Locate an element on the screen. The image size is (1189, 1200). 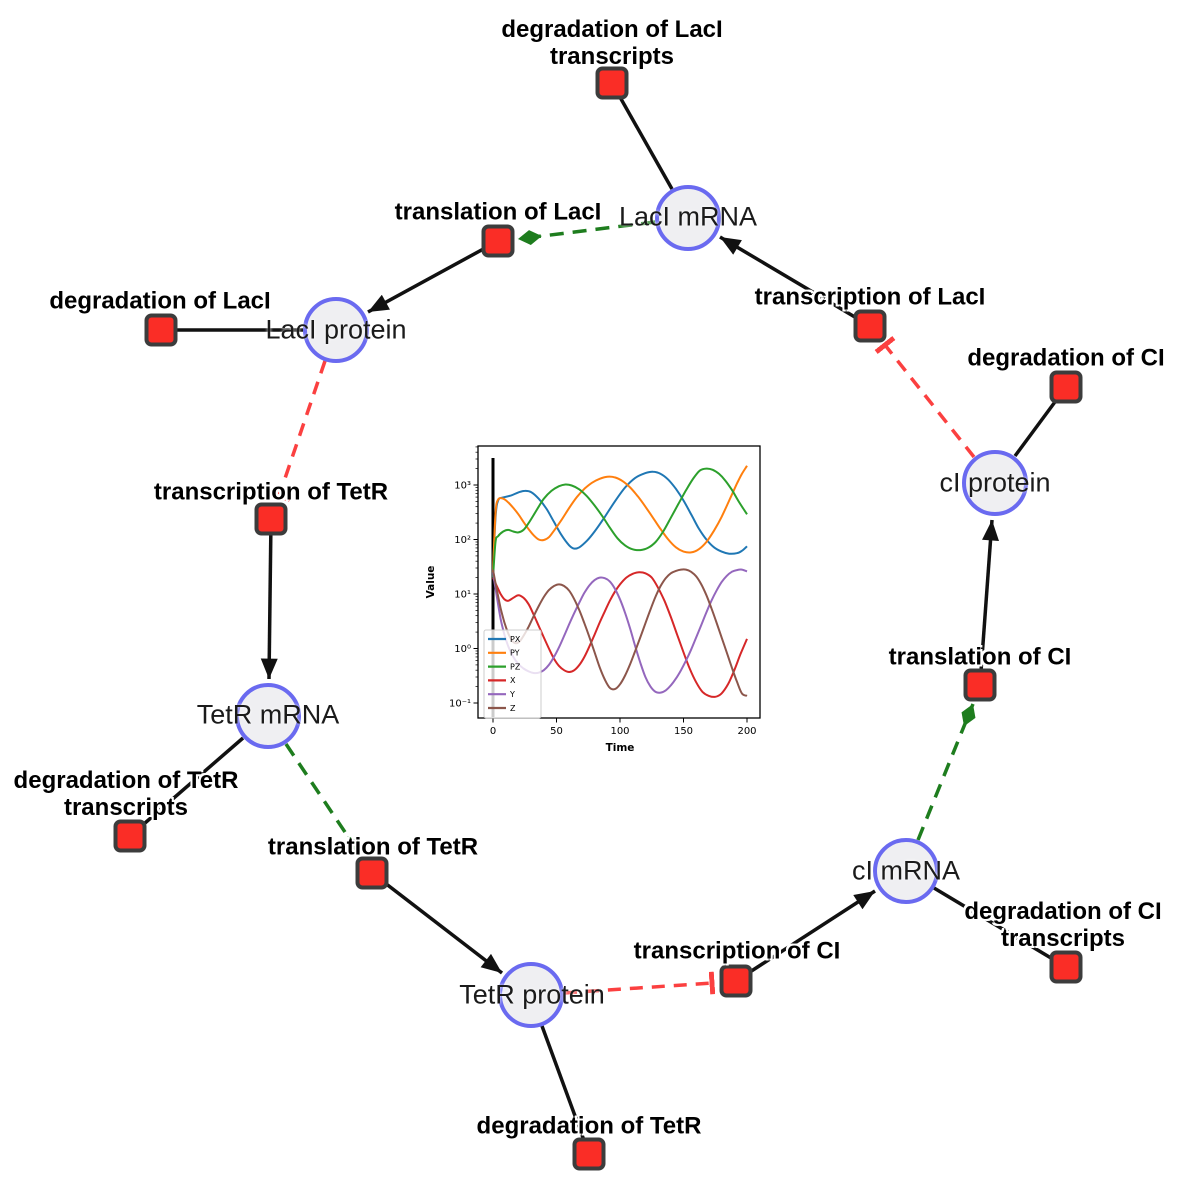
svg-text: PY is located at coordinates (515, 653).